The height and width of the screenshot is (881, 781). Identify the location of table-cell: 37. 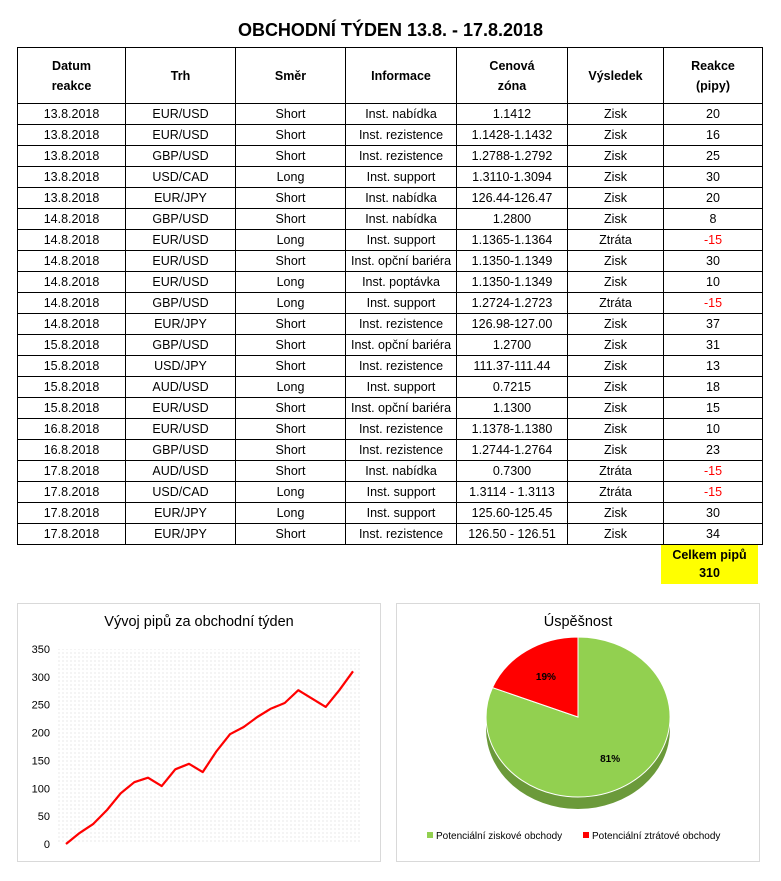
(713, 324).